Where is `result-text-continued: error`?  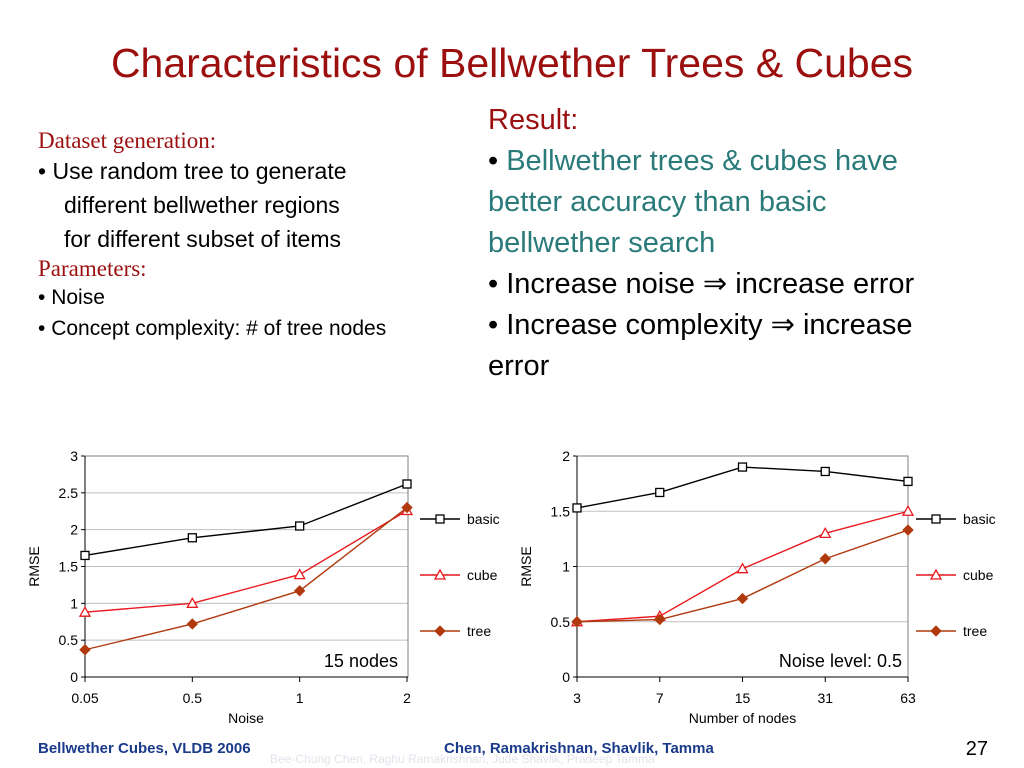 result-text-continued: error is located at coordinates (519, 366).